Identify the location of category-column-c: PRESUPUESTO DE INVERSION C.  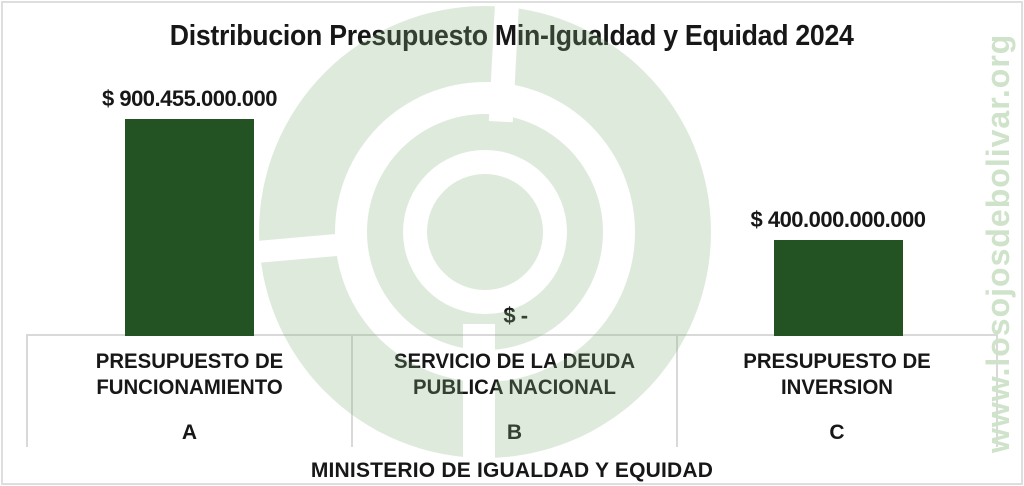
(838, 391).